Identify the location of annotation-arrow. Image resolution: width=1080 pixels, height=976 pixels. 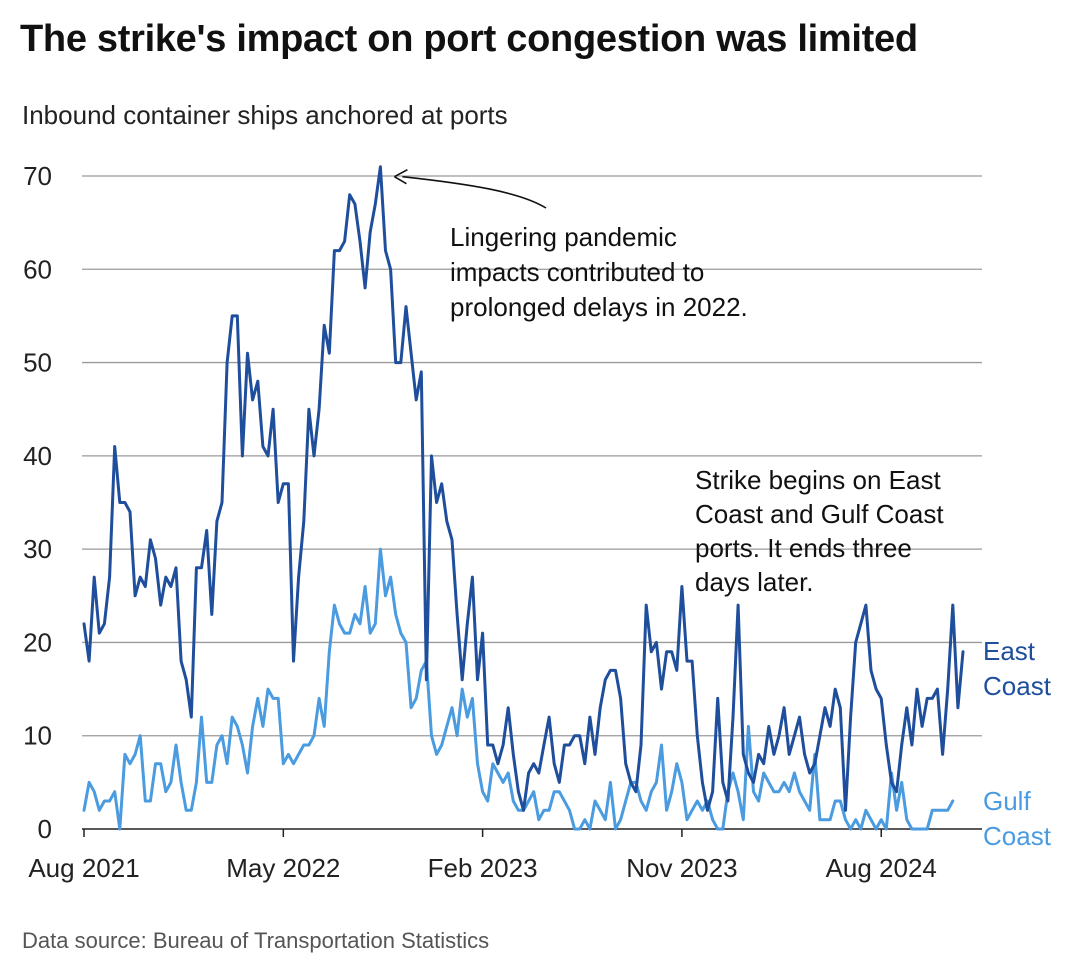
(474, 192).